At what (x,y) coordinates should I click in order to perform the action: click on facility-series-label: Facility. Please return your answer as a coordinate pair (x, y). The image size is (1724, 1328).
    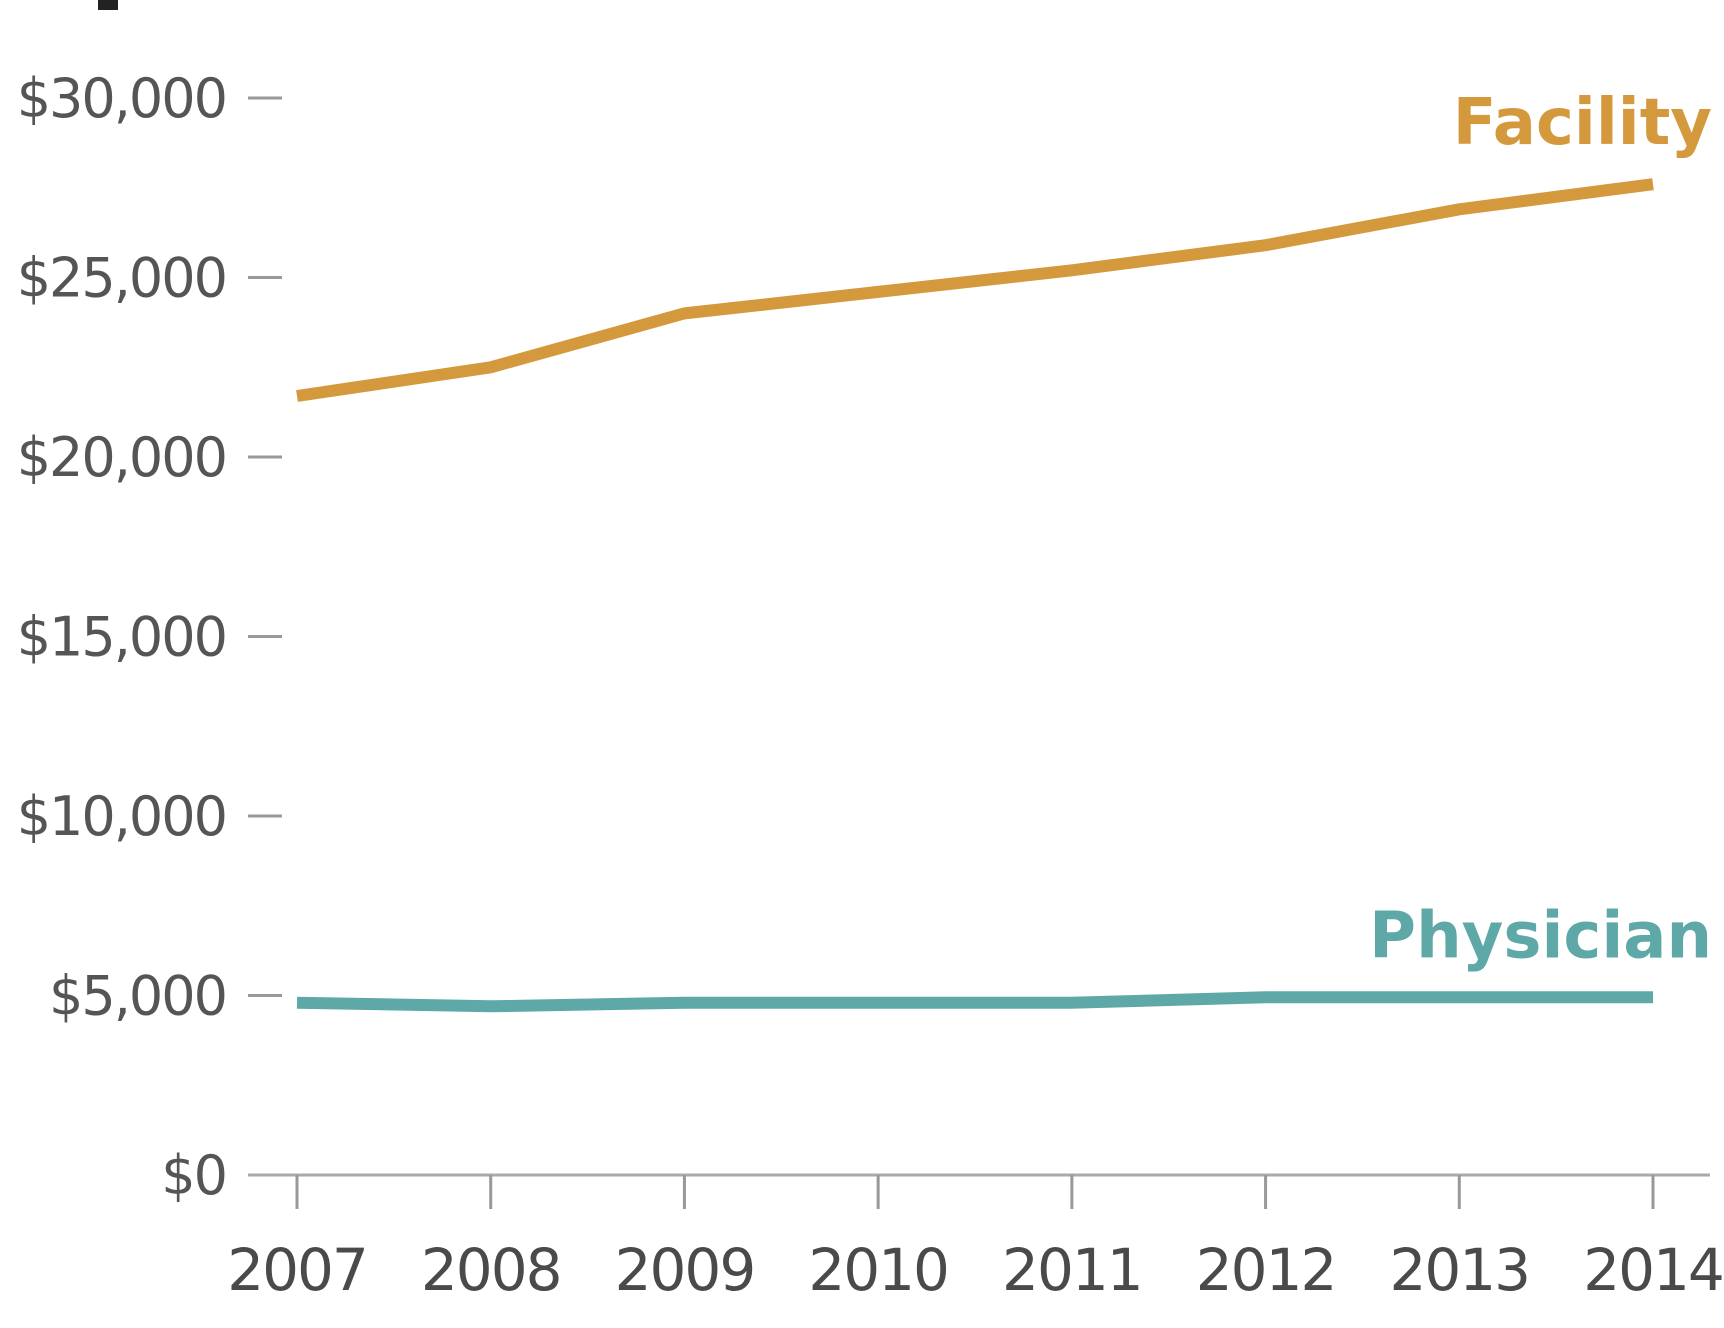
    Looking at the image, I should click on (1582, 123).